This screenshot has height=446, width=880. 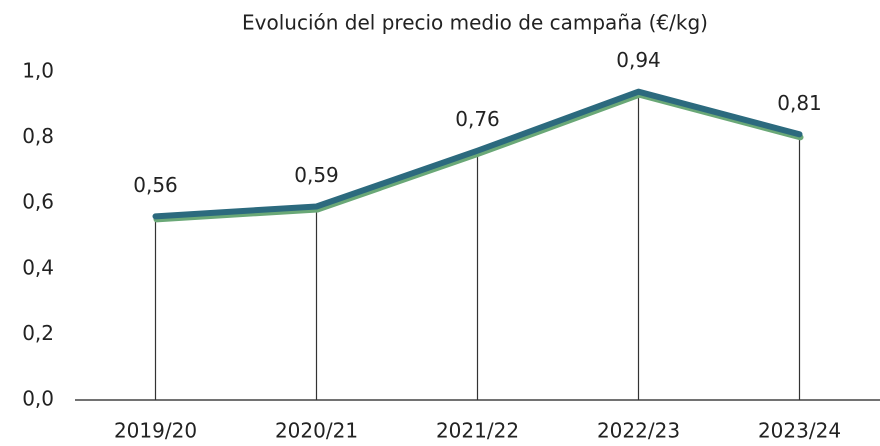 What do you see at coordinates (799, 431) in the screenshot?
I see `x-tick-label: 2023/24` at bounding box center [799, 431].